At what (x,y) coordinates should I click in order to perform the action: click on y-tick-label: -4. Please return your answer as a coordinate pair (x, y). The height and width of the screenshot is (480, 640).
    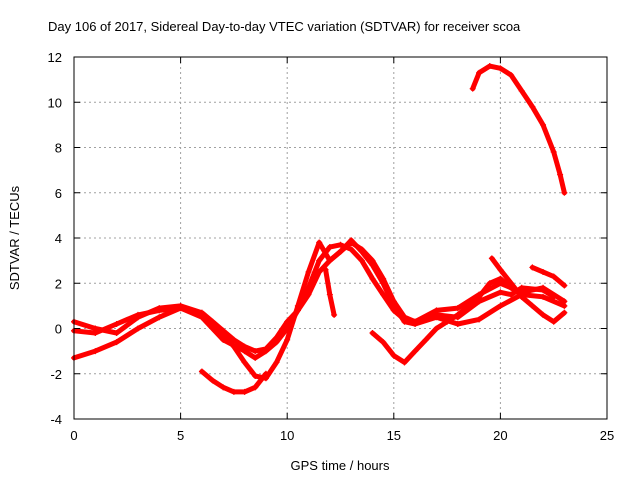
    Looking at the image, I should click on (56, 419).